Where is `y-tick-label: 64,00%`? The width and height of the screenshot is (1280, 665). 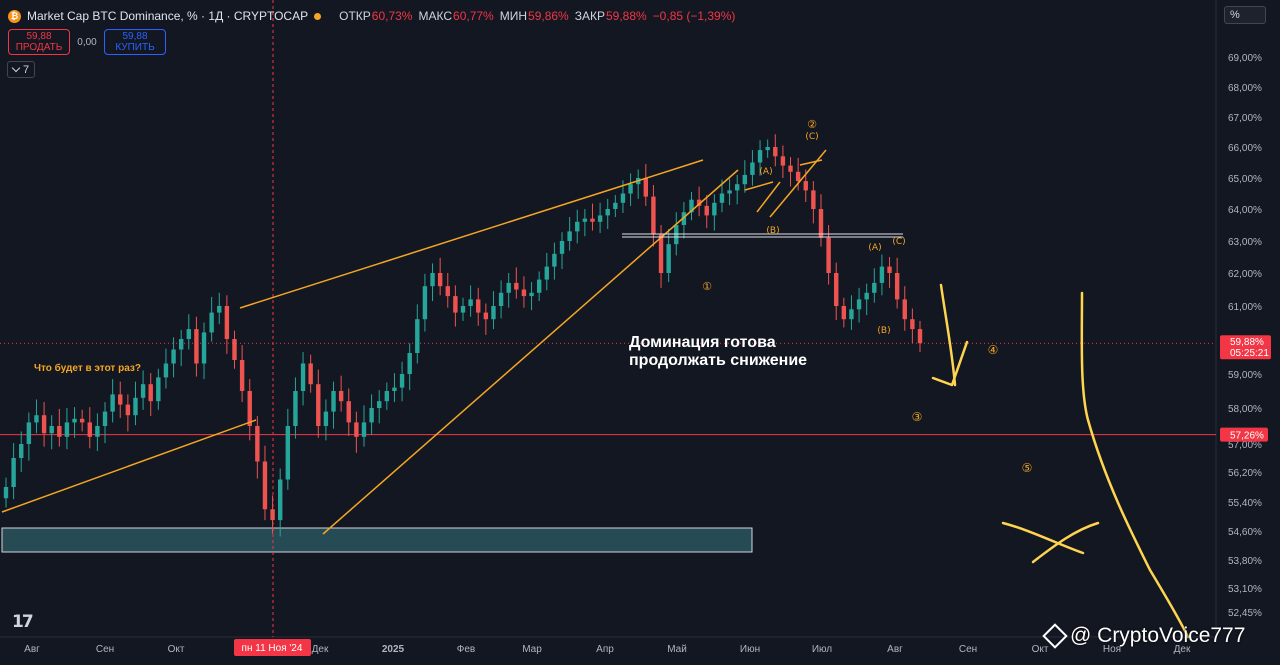 y-tick-label: 64,00% is located at coordinates (1245, 210).